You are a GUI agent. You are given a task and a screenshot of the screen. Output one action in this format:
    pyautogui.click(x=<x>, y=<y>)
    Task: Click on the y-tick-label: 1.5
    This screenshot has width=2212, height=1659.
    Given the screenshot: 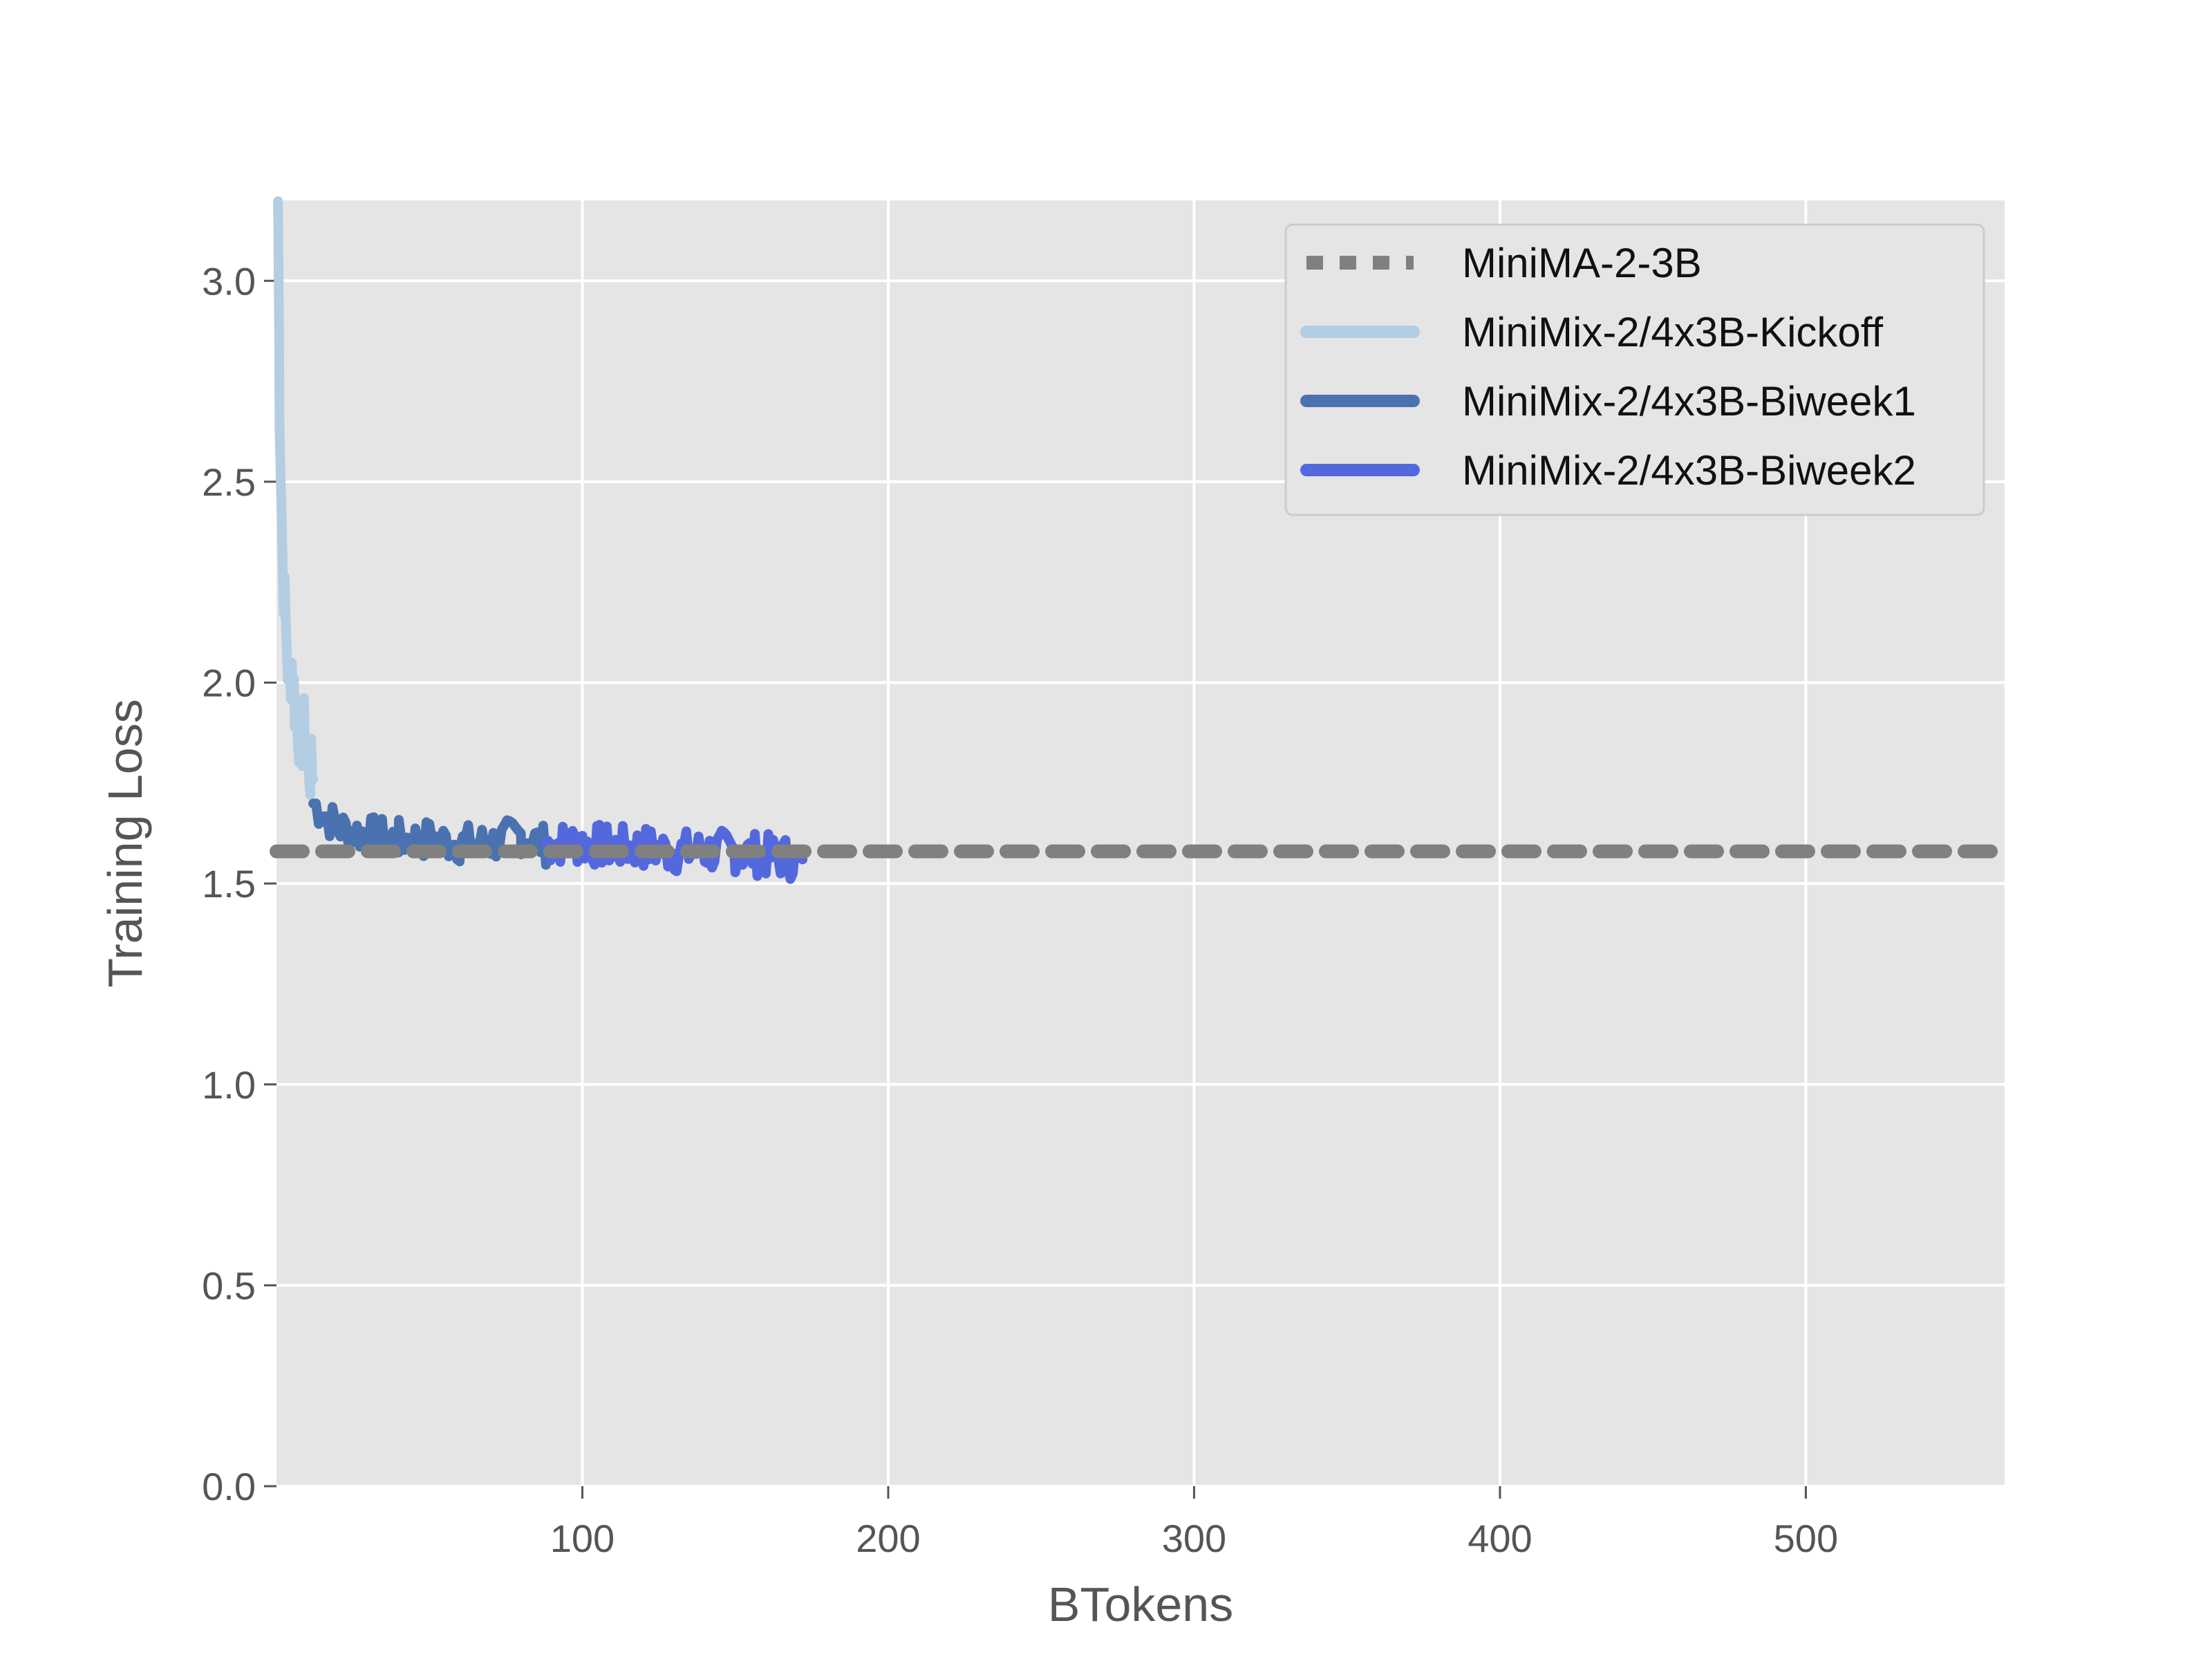 What is the action you would take?
    pyautogui.click(x=229, y=884)
    